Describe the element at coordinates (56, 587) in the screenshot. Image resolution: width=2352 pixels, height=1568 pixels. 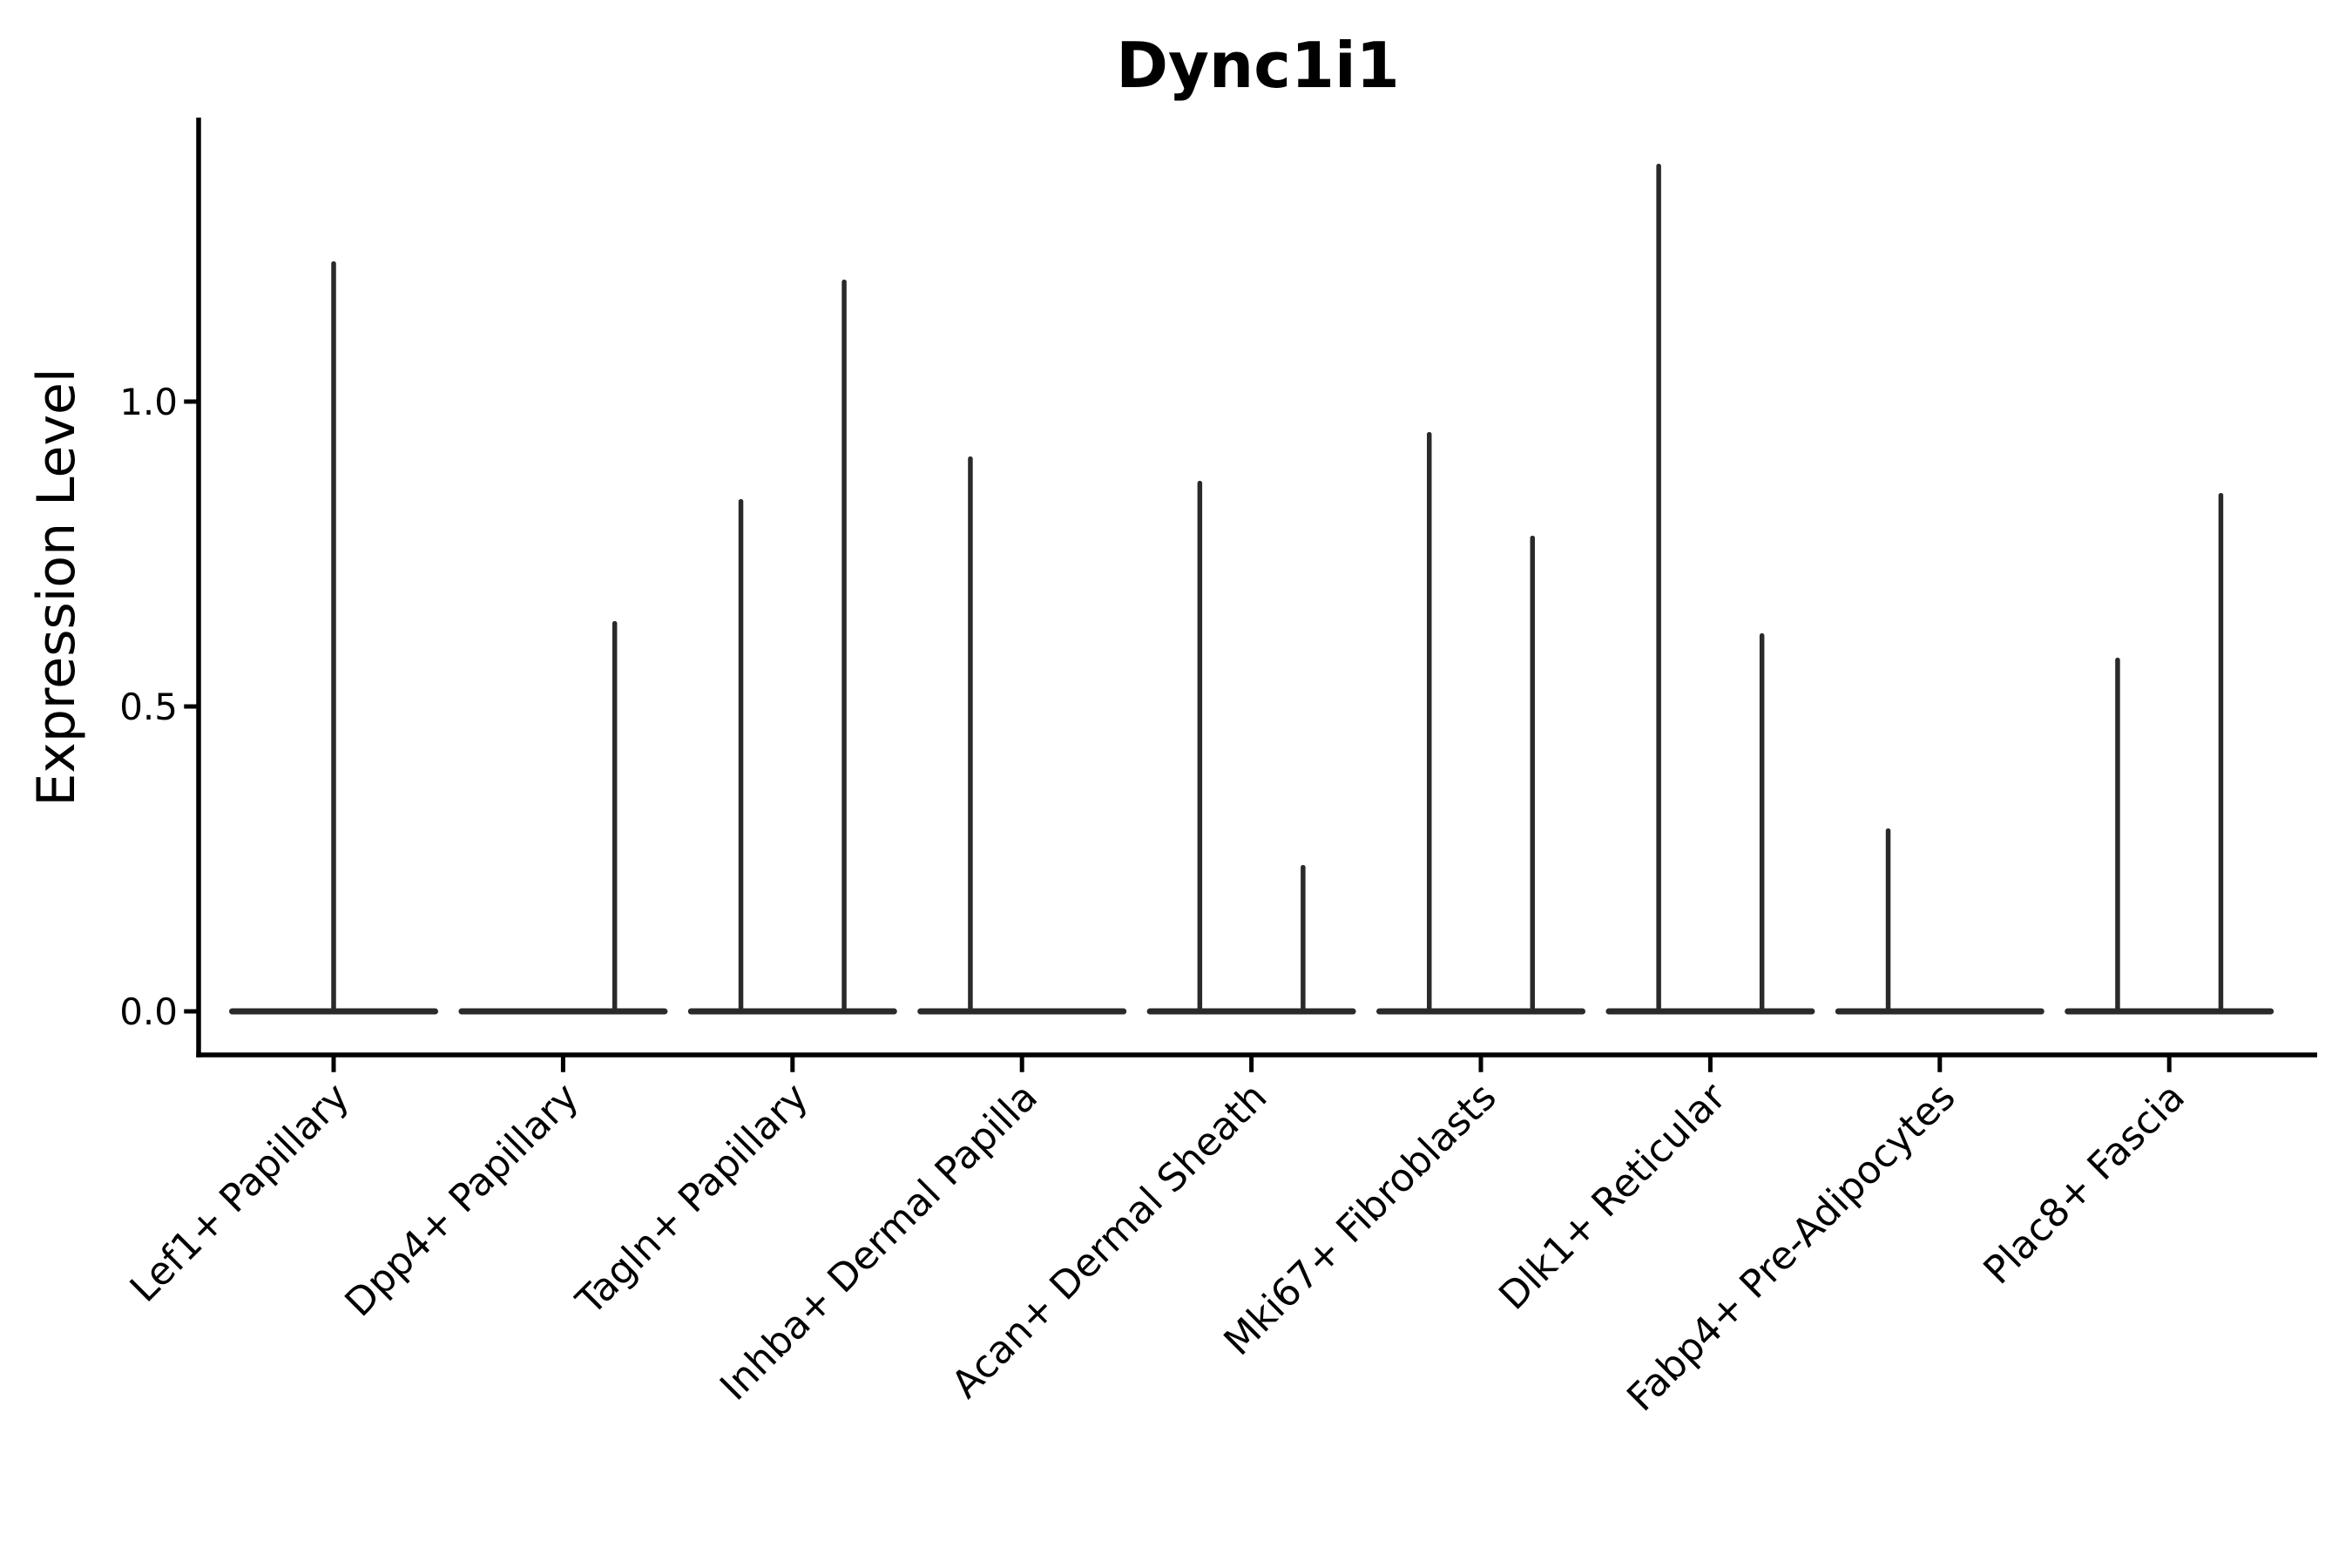
I see `y-axis-label: Expression Level` at that location.